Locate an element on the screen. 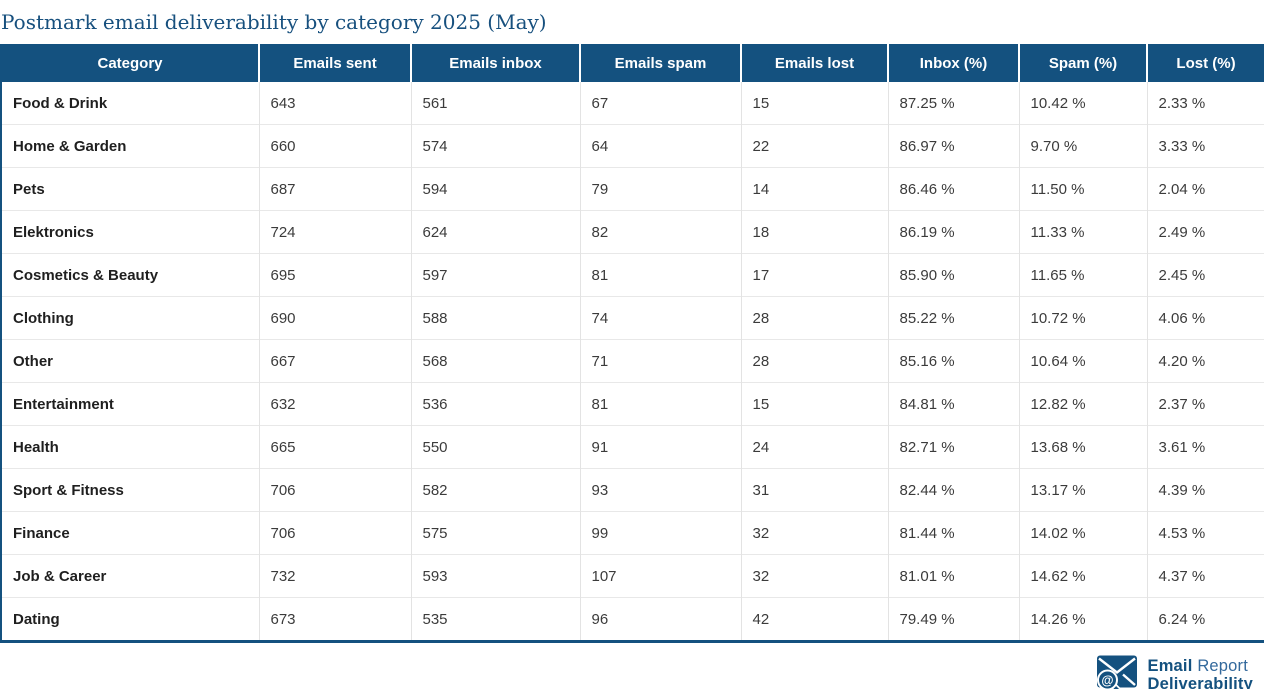 The height and width of the screenshot is (689, 1264). value-cell: 28 is located at coordinates (814, 361).